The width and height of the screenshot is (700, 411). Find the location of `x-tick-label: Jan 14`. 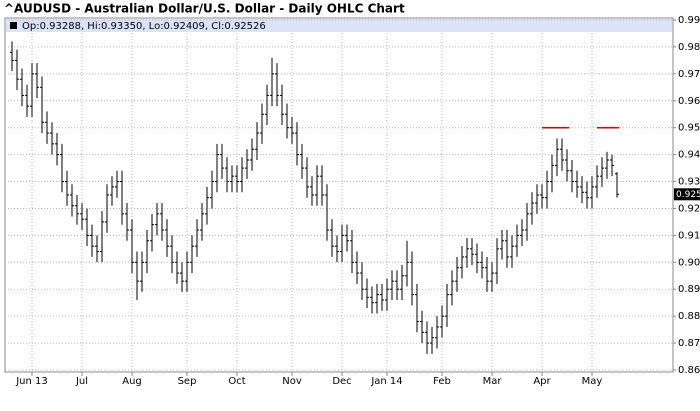

x-tick-label: Jan 14 is located at coordinates (386, 381).